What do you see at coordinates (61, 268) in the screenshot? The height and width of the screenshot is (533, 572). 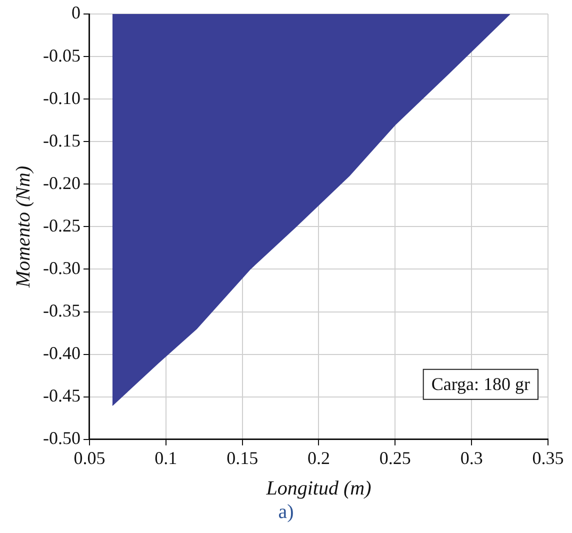 I see `y-tick-label: -0.30` at bounding box center [61, 268].